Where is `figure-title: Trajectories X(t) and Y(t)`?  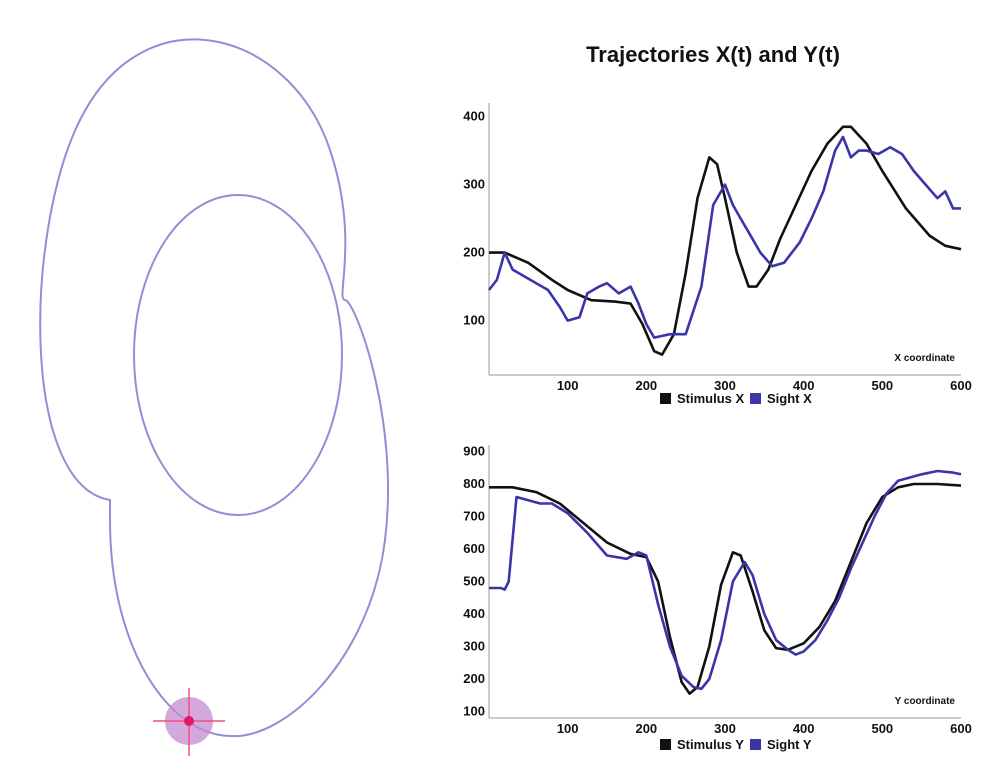
figure-title: Trajectories X(t) and Y(t) is located at coordinates (713, 54).